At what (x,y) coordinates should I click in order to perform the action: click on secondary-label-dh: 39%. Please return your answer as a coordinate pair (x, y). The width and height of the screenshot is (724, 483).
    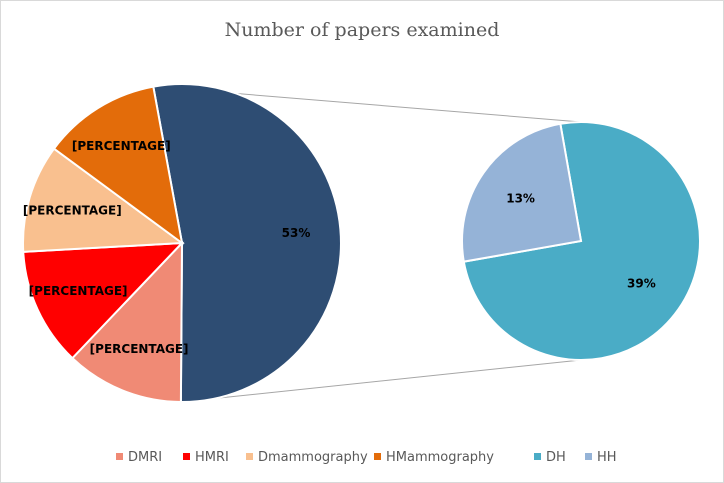
    Looking at the image, I should click on (641, 283).